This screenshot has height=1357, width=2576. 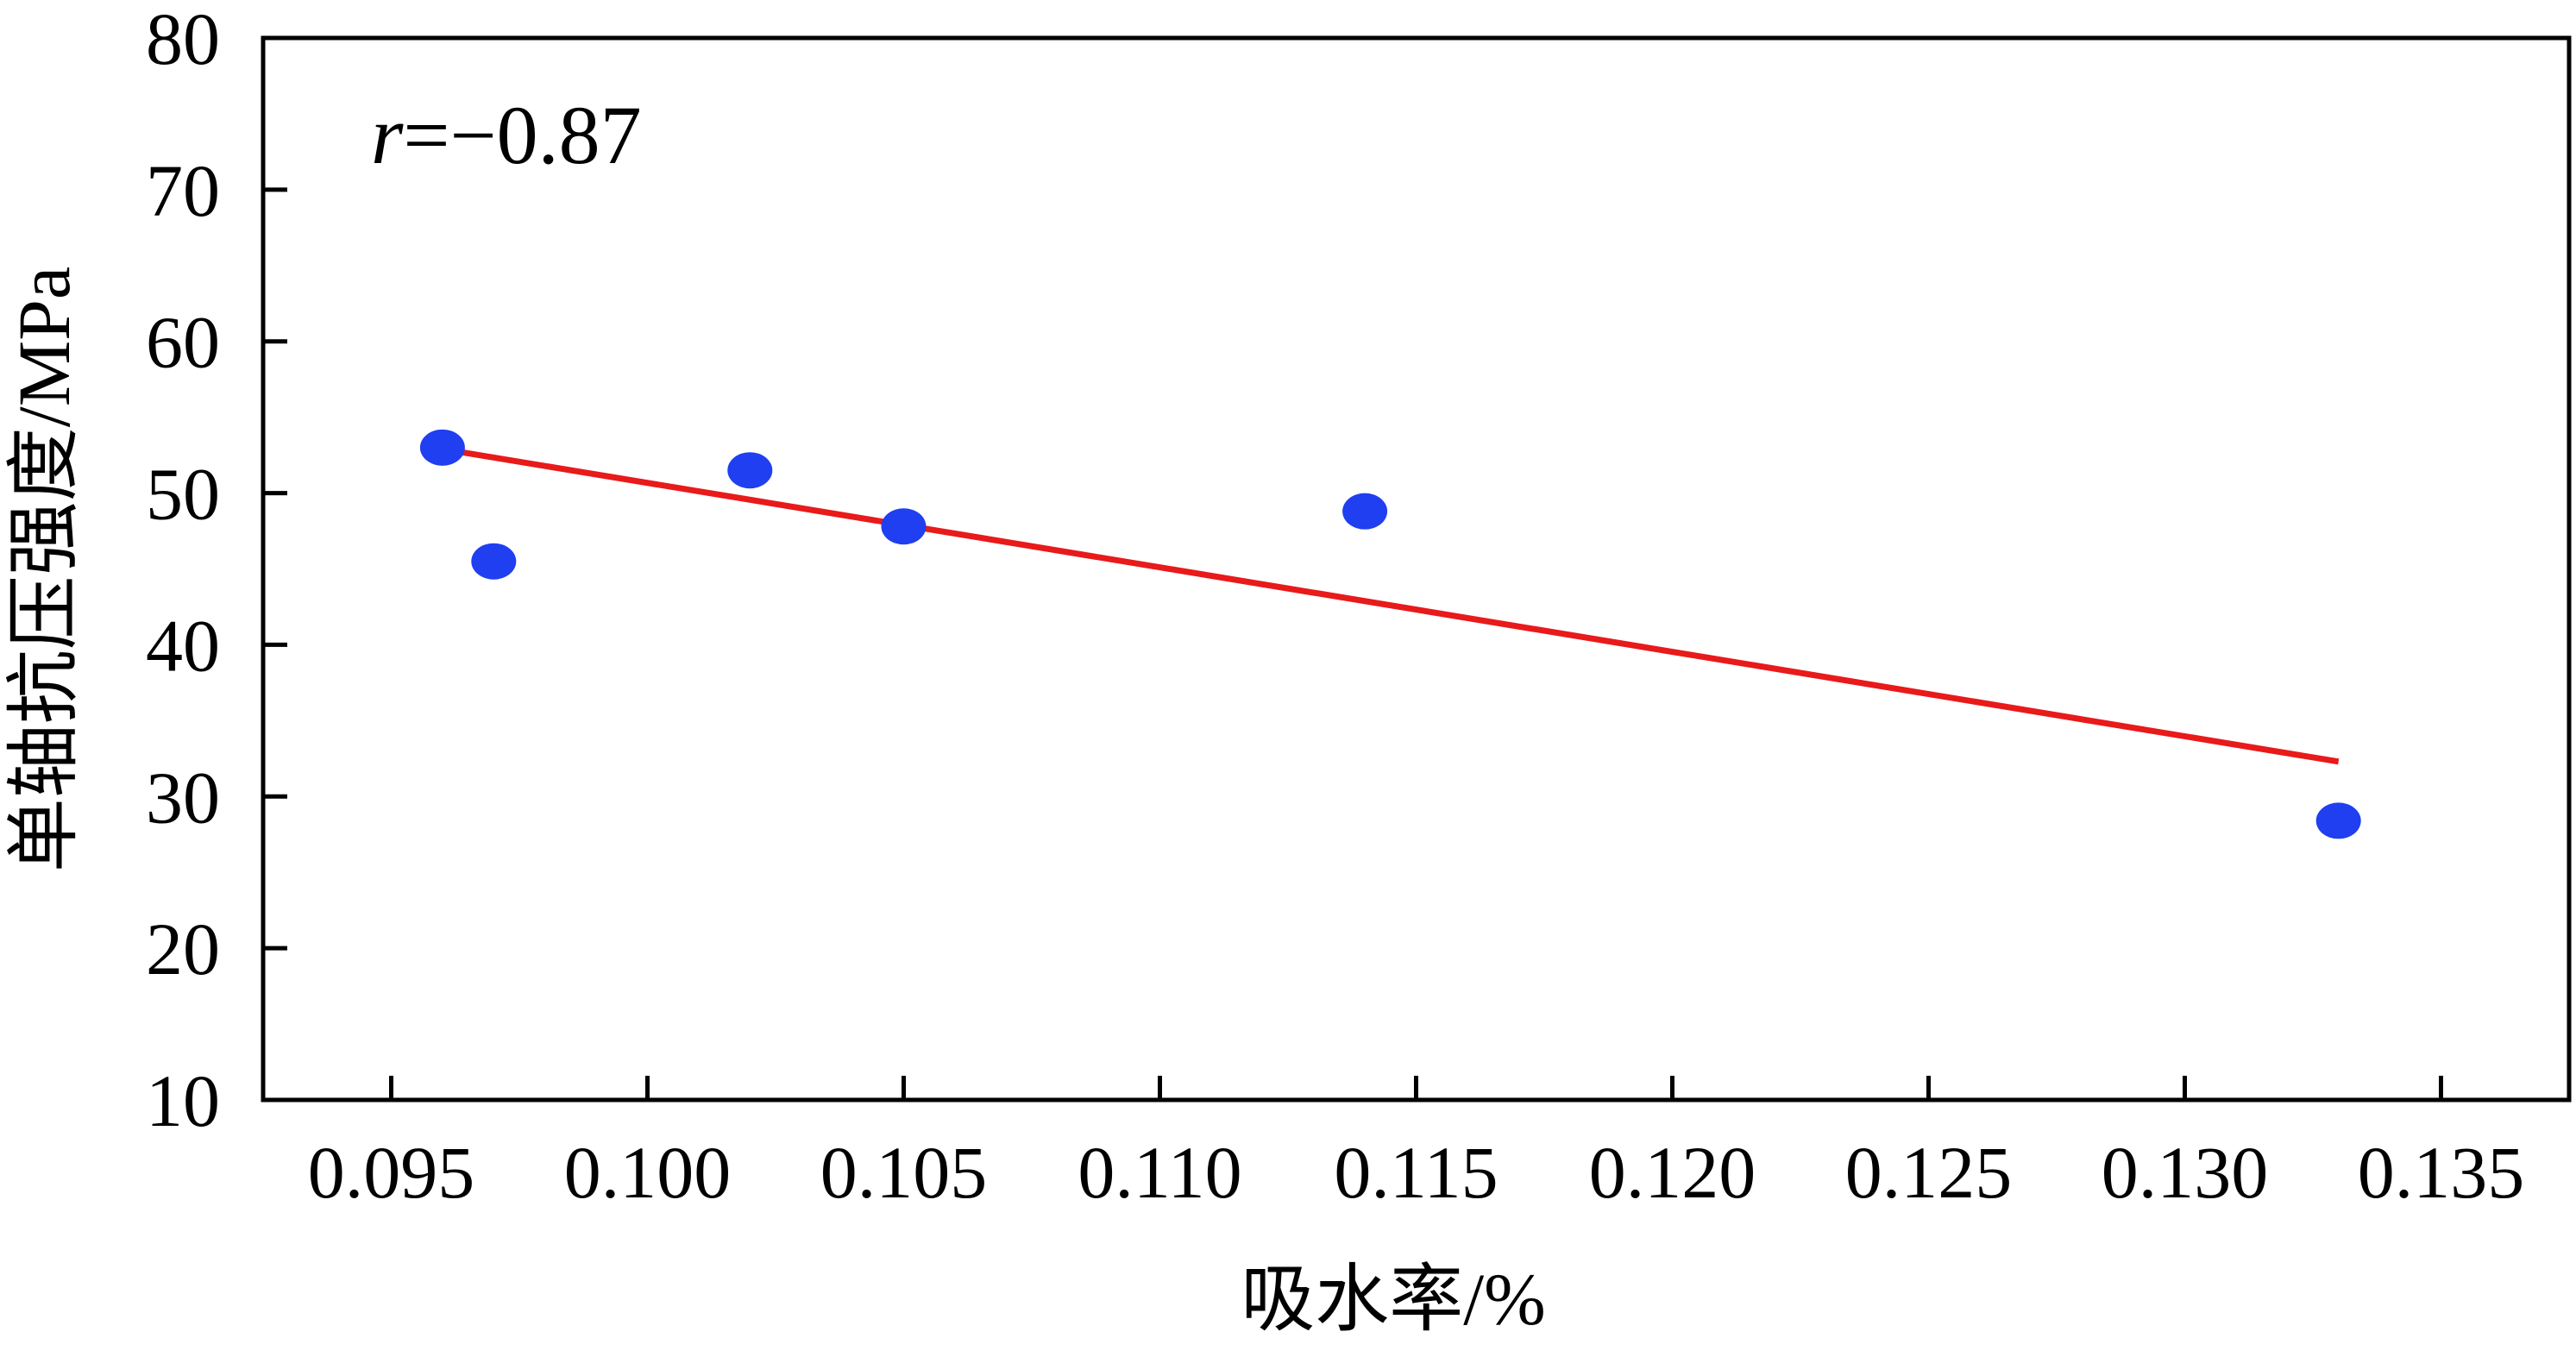 What do you see at coordinates (1416, 1173) in the screenshot?
I see `x-tick-label: 0.115` at bounding box center [1416, 1173].